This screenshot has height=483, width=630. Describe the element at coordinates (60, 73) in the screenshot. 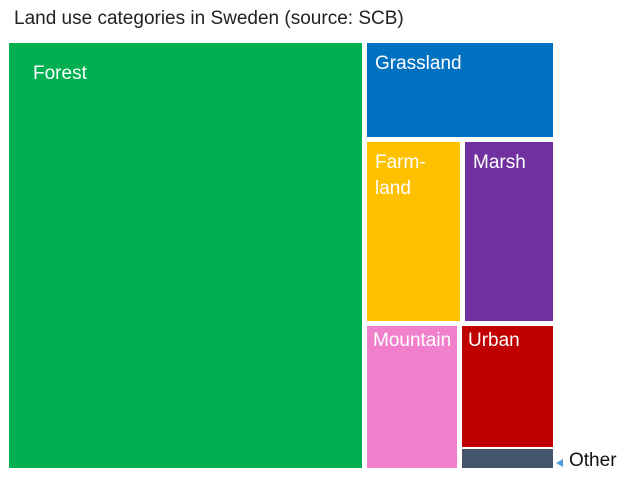

I see `tile-label-forest: Forest` at that location.